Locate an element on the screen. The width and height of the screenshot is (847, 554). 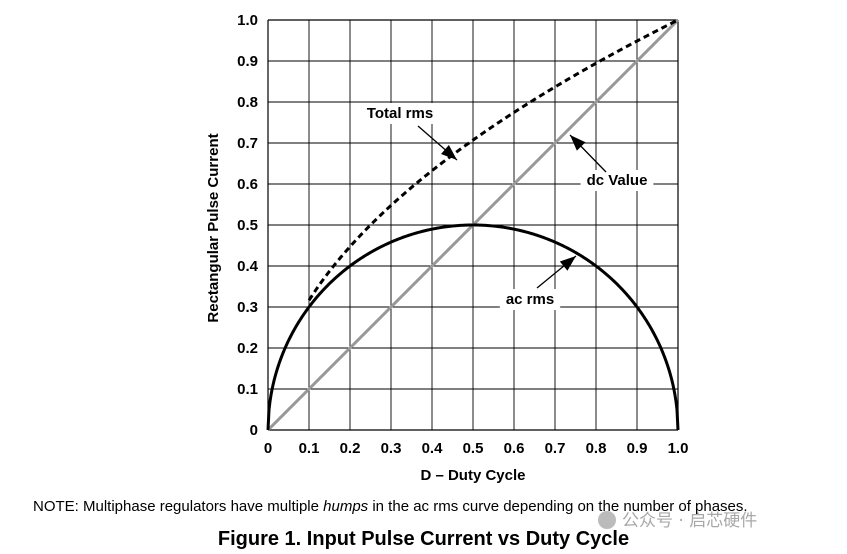
note-emphasis: humps is located at coordinates (346, 506).